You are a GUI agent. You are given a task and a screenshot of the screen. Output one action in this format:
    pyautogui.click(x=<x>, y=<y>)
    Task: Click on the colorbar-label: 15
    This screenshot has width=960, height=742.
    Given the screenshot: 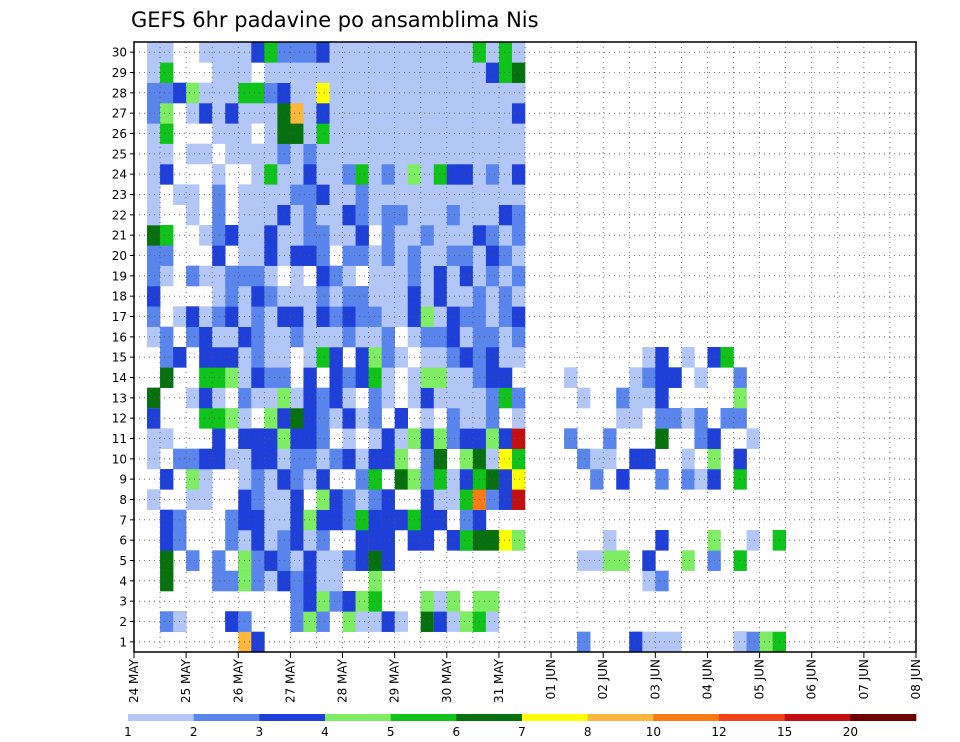 What is the action you would take?
    pyautogui.click(x=784, y=732)
    